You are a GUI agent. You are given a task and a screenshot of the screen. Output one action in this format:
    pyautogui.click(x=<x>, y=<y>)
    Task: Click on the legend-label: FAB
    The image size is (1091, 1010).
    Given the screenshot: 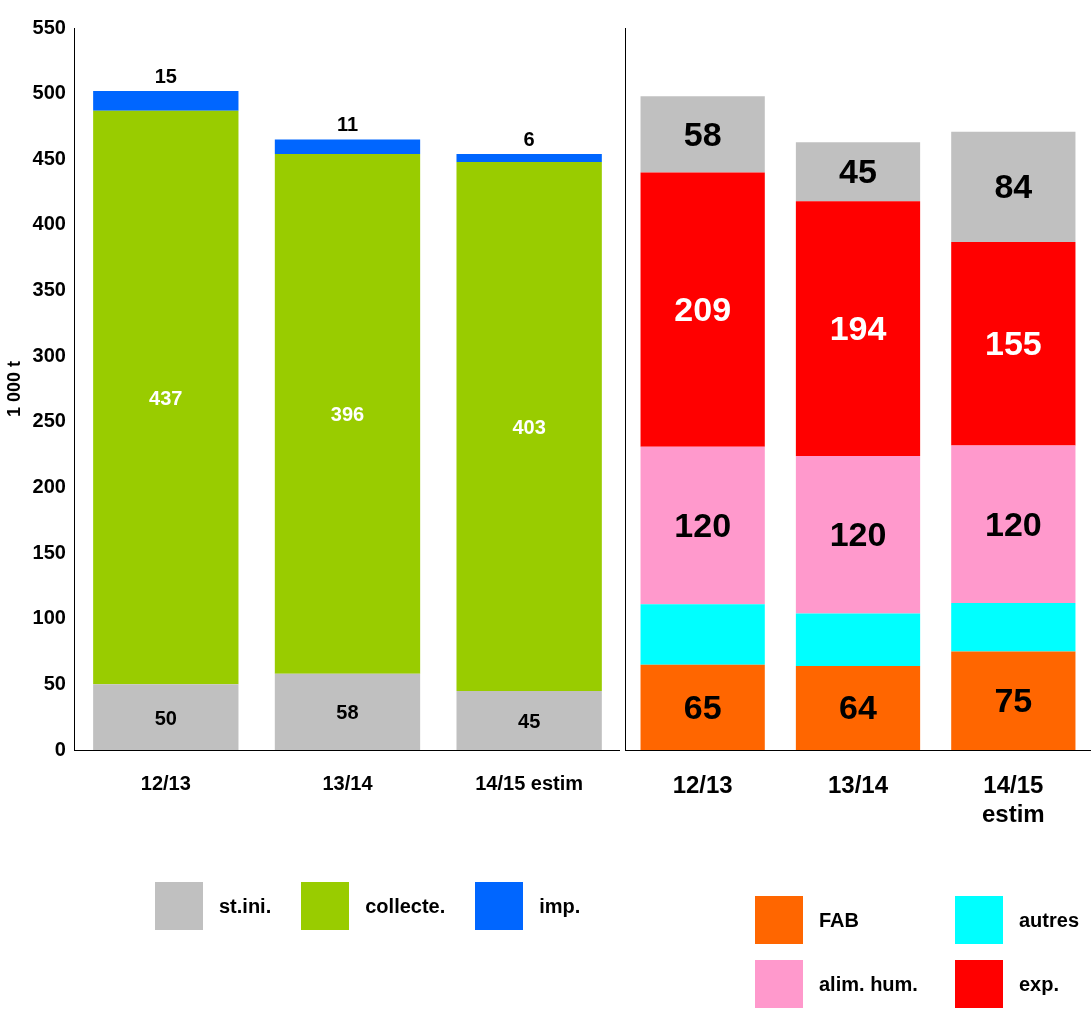 What is the action you would take?
    pyautogui.click(x=839, y=920)
    